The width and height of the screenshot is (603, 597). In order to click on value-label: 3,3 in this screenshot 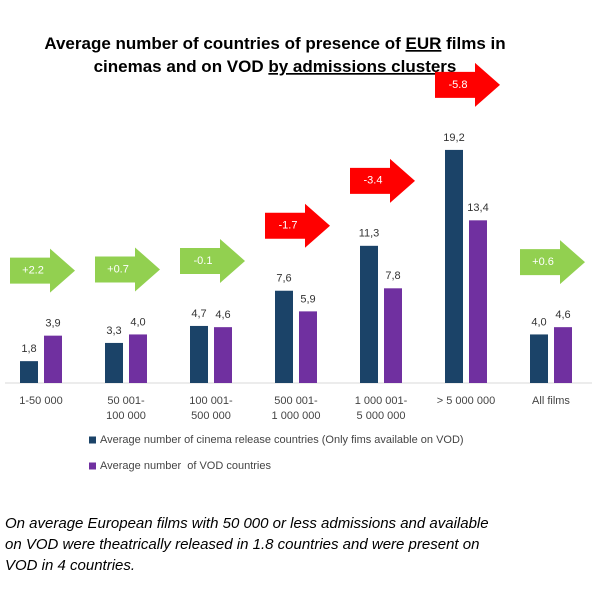, I will do `click(113, 331)`.